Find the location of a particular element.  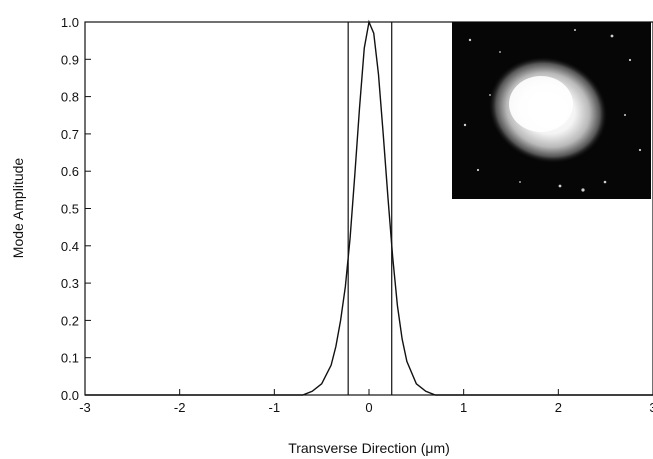

y-axis-label: Mode Amplitude is located at coordinates (18, 208).